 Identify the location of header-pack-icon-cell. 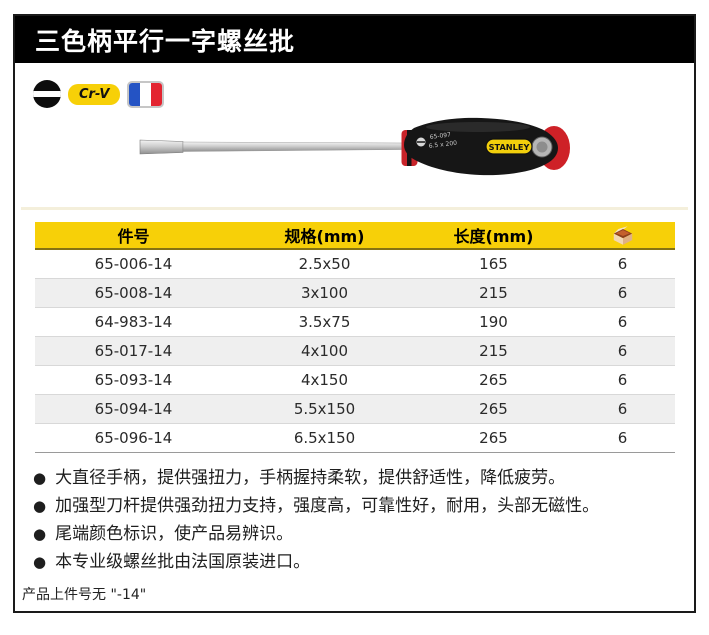
(622, 235).